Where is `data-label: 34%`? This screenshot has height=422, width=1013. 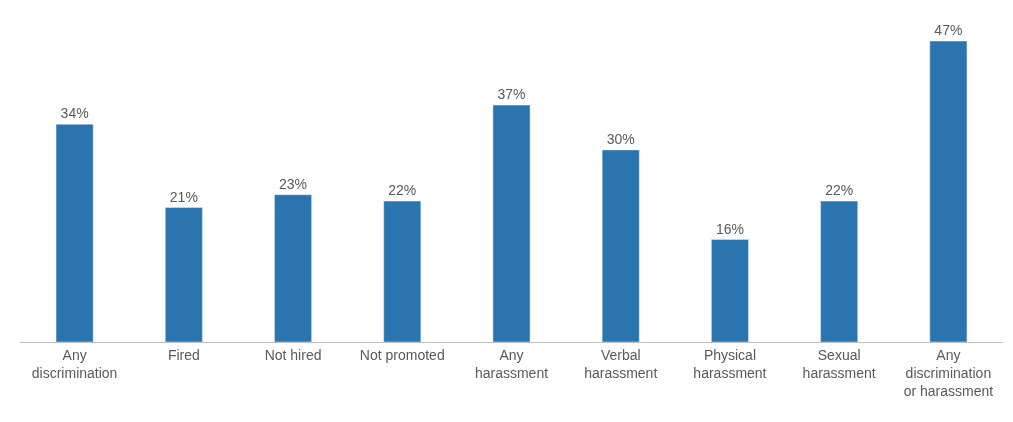
data-label: 34% is located at coordinates (74, 113).